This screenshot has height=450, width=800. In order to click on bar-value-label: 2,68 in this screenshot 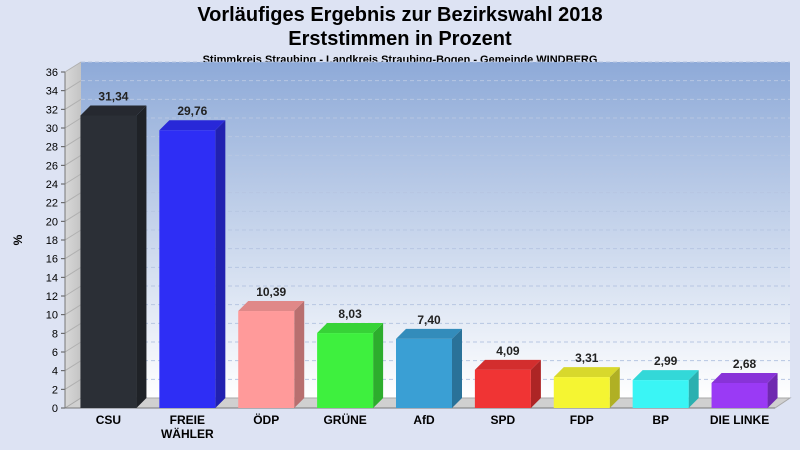, I will do `click(745, 364)`.